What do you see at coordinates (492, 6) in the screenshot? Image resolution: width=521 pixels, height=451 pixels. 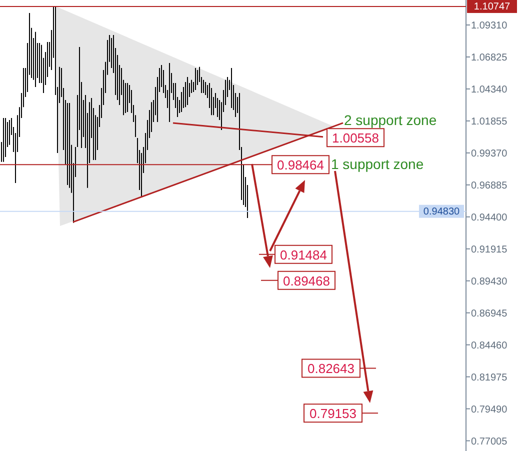 I see `ref-line-label: 1.10747` at bounding box center [492, 6].